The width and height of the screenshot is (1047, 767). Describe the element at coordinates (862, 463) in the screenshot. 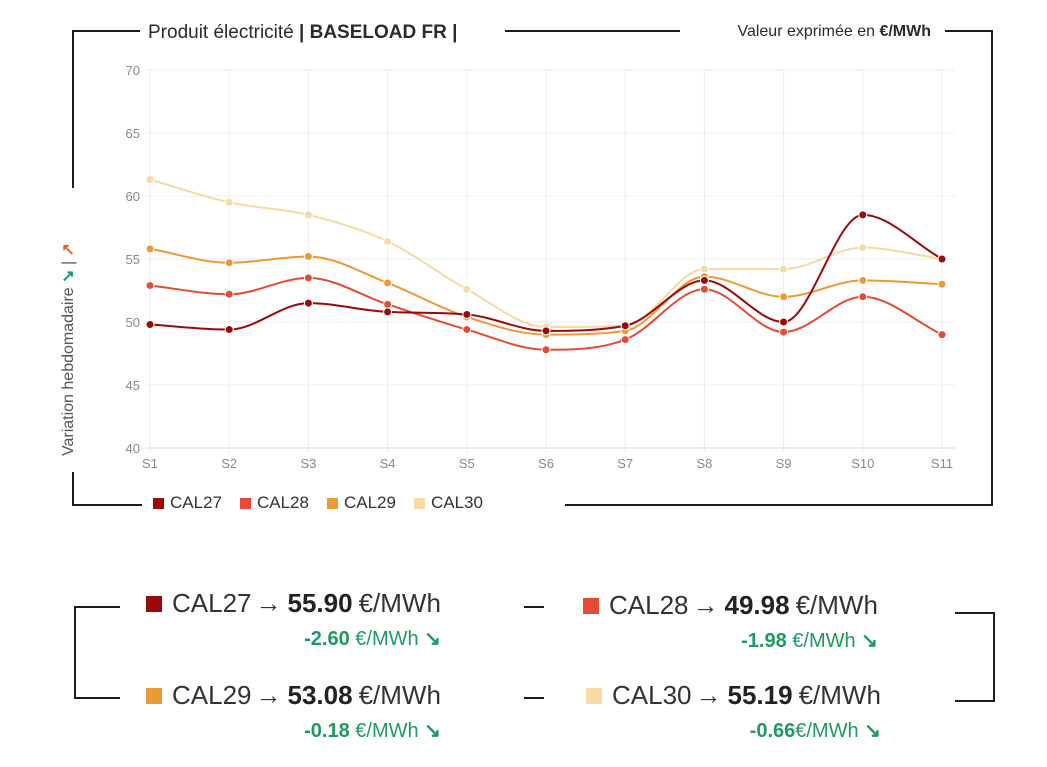

I see `x-tick-label: S10` at that location.